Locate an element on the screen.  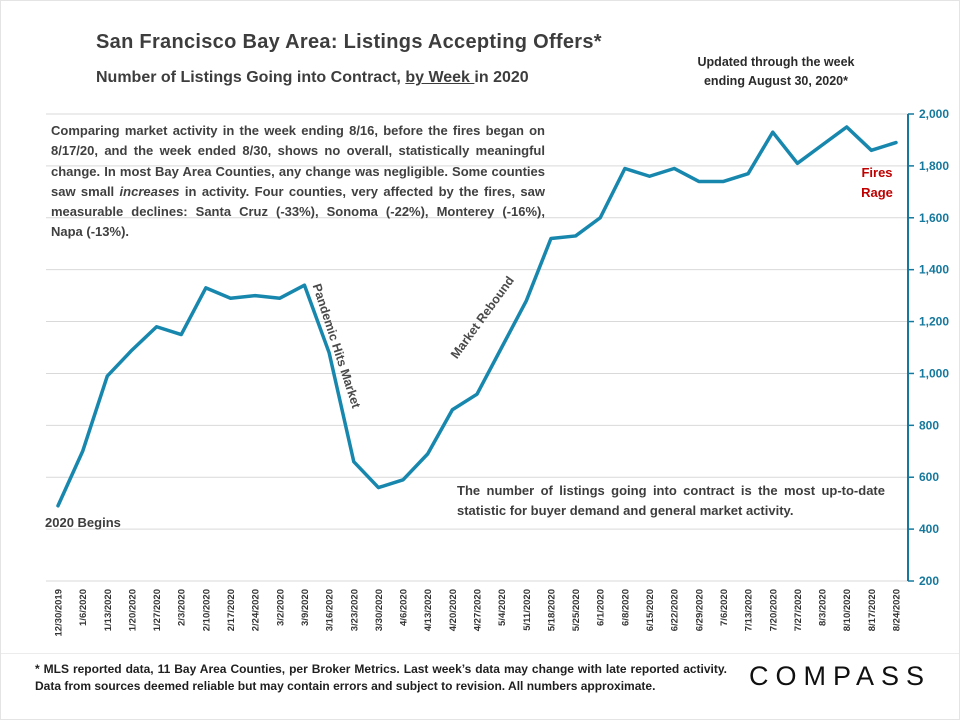
fires-rage-label: Fires Rage is located at coordinates (877, 183).